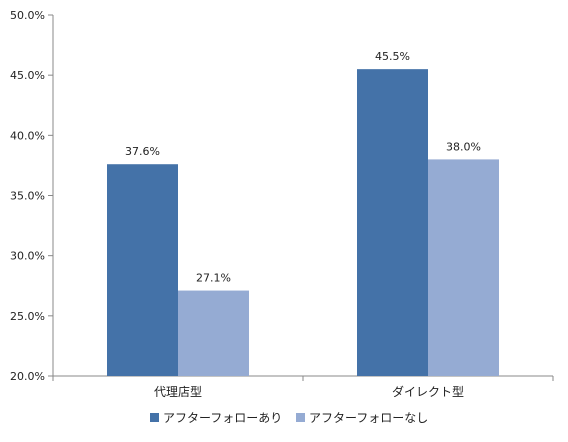  Describe the element at coordinates (222, 418) in the screenshot. I see `legend-label: アフターフォローあり` at that location.